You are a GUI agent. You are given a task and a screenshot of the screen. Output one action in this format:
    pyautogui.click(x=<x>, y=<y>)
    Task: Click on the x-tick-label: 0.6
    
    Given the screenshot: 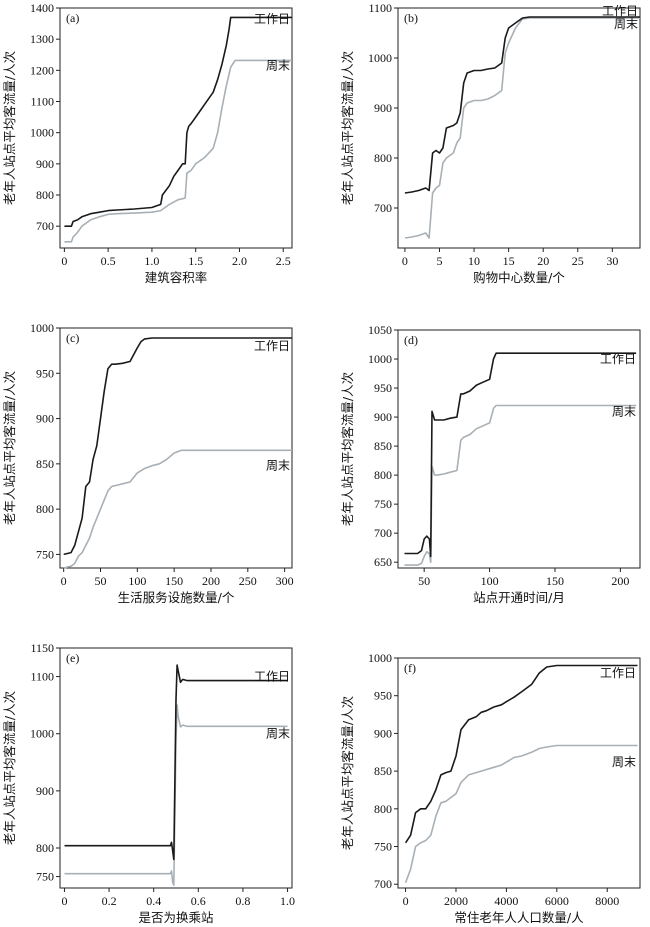 What is the action you would take?
    pyautogui.click(x=198, y=901)
    